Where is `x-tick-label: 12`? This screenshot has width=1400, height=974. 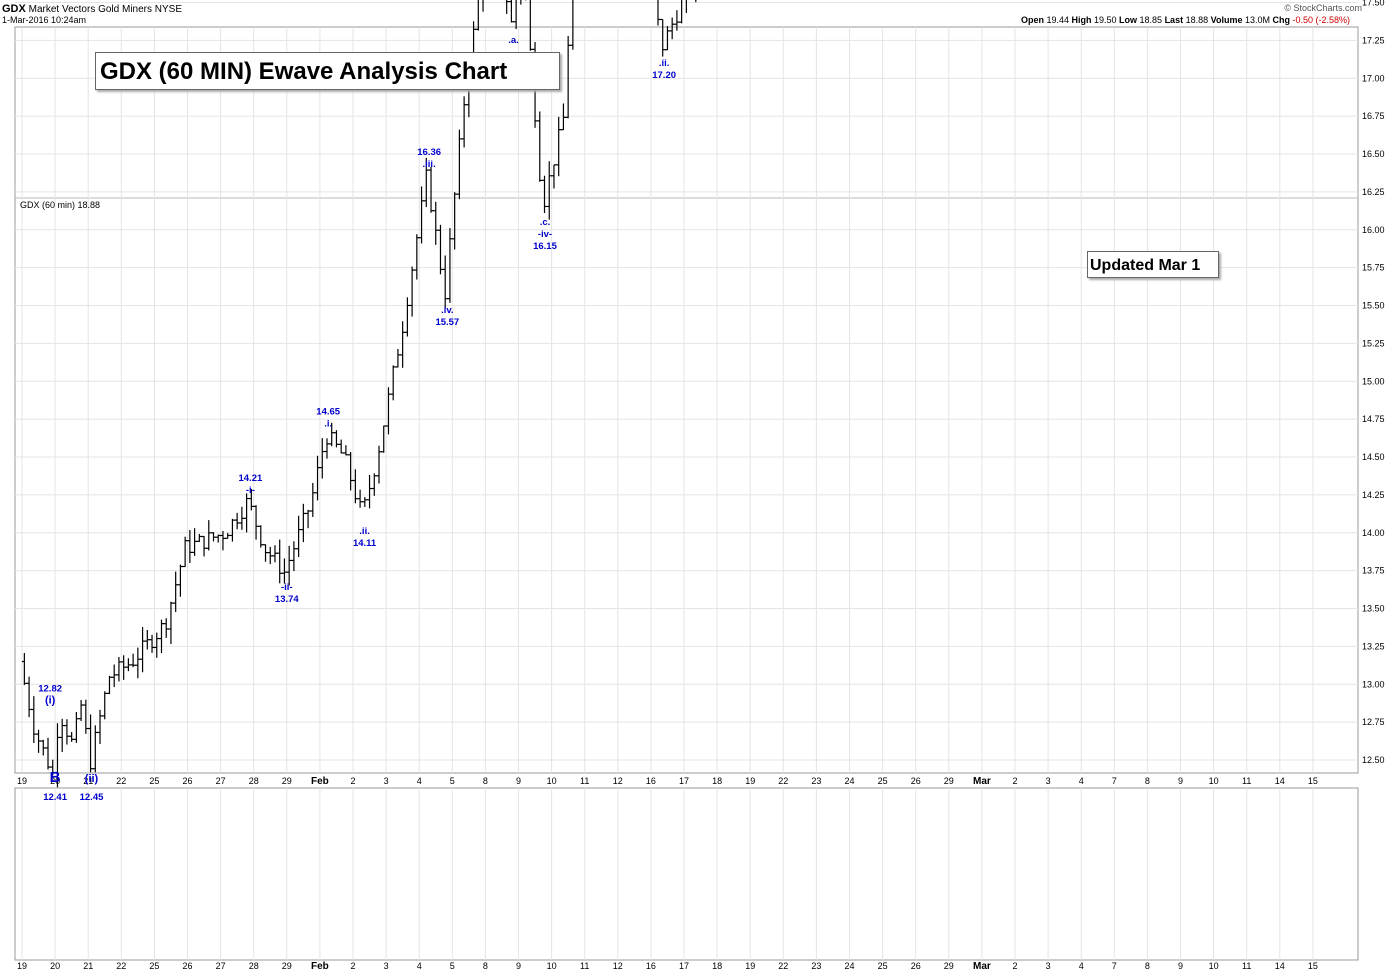 x-tick-label: 12 is located at coordinates (618, 781).